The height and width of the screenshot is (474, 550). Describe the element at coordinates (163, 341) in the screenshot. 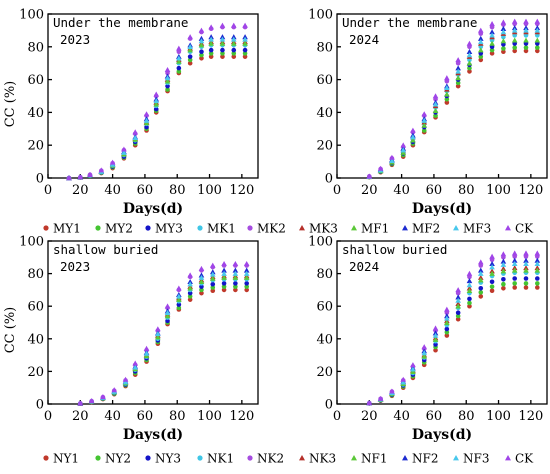

I see `series-nk1` at that location.